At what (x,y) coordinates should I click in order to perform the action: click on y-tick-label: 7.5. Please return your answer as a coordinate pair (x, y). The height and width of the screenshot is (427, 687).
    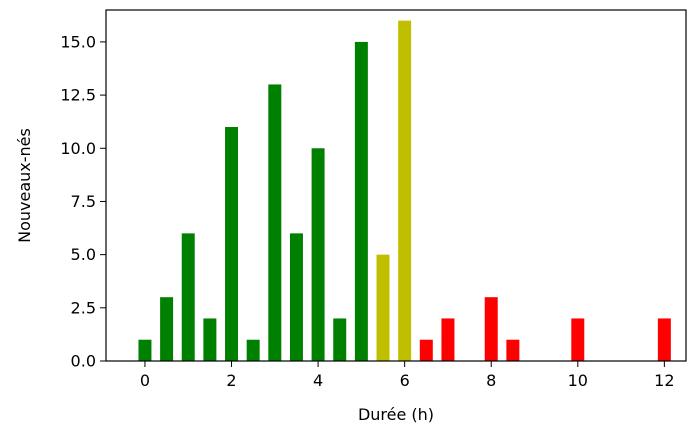
    Looking at the image, I should click on (83, 201).